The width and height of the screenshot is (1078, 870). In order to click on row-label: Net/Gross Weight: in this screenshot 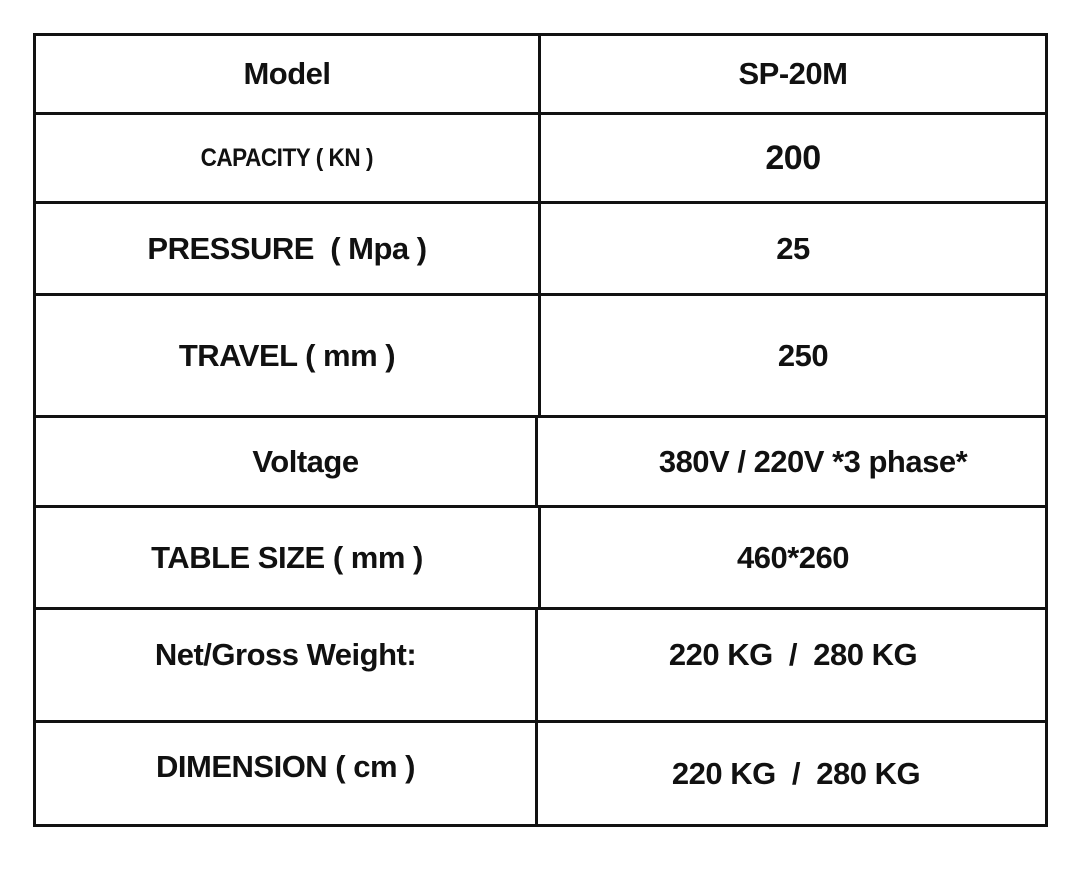, I will do `click(287, 665)`.